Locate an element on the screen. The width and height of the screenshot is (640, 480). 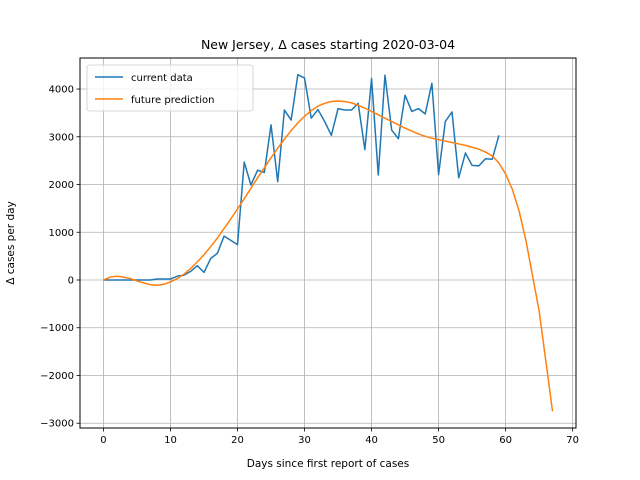
y-tick-label: −1000 is located at coordinates (57, 328).